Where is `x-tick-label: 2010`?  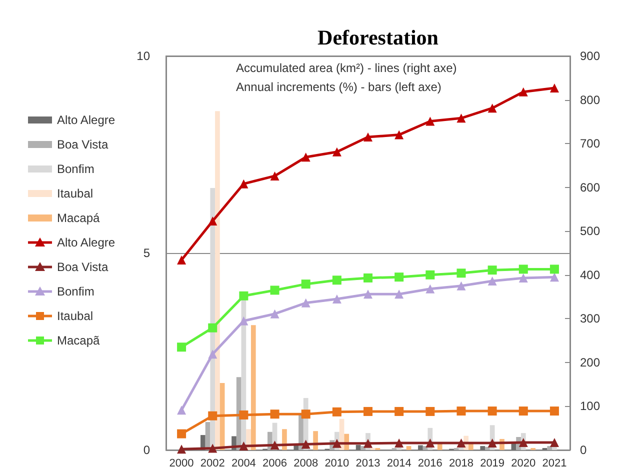
x-tick-label: 2010 is located at coordinates (337, 463).